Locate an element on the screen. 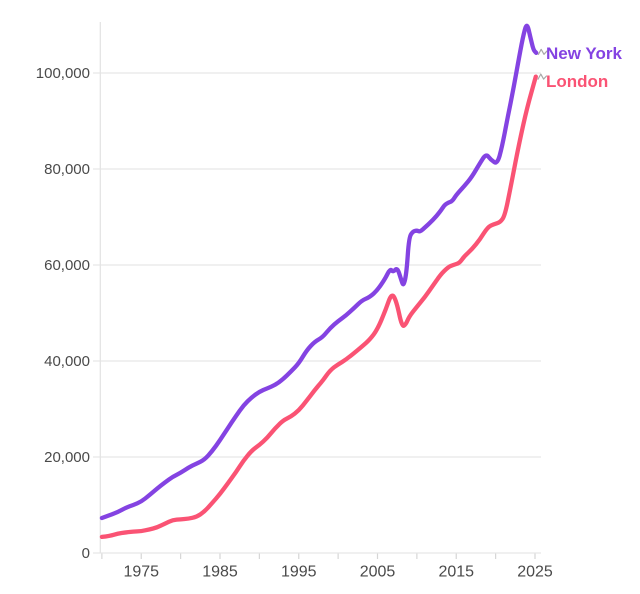 This screenshot has width=640, height=594. series-label-london: London is located at coordinates (577, 81).